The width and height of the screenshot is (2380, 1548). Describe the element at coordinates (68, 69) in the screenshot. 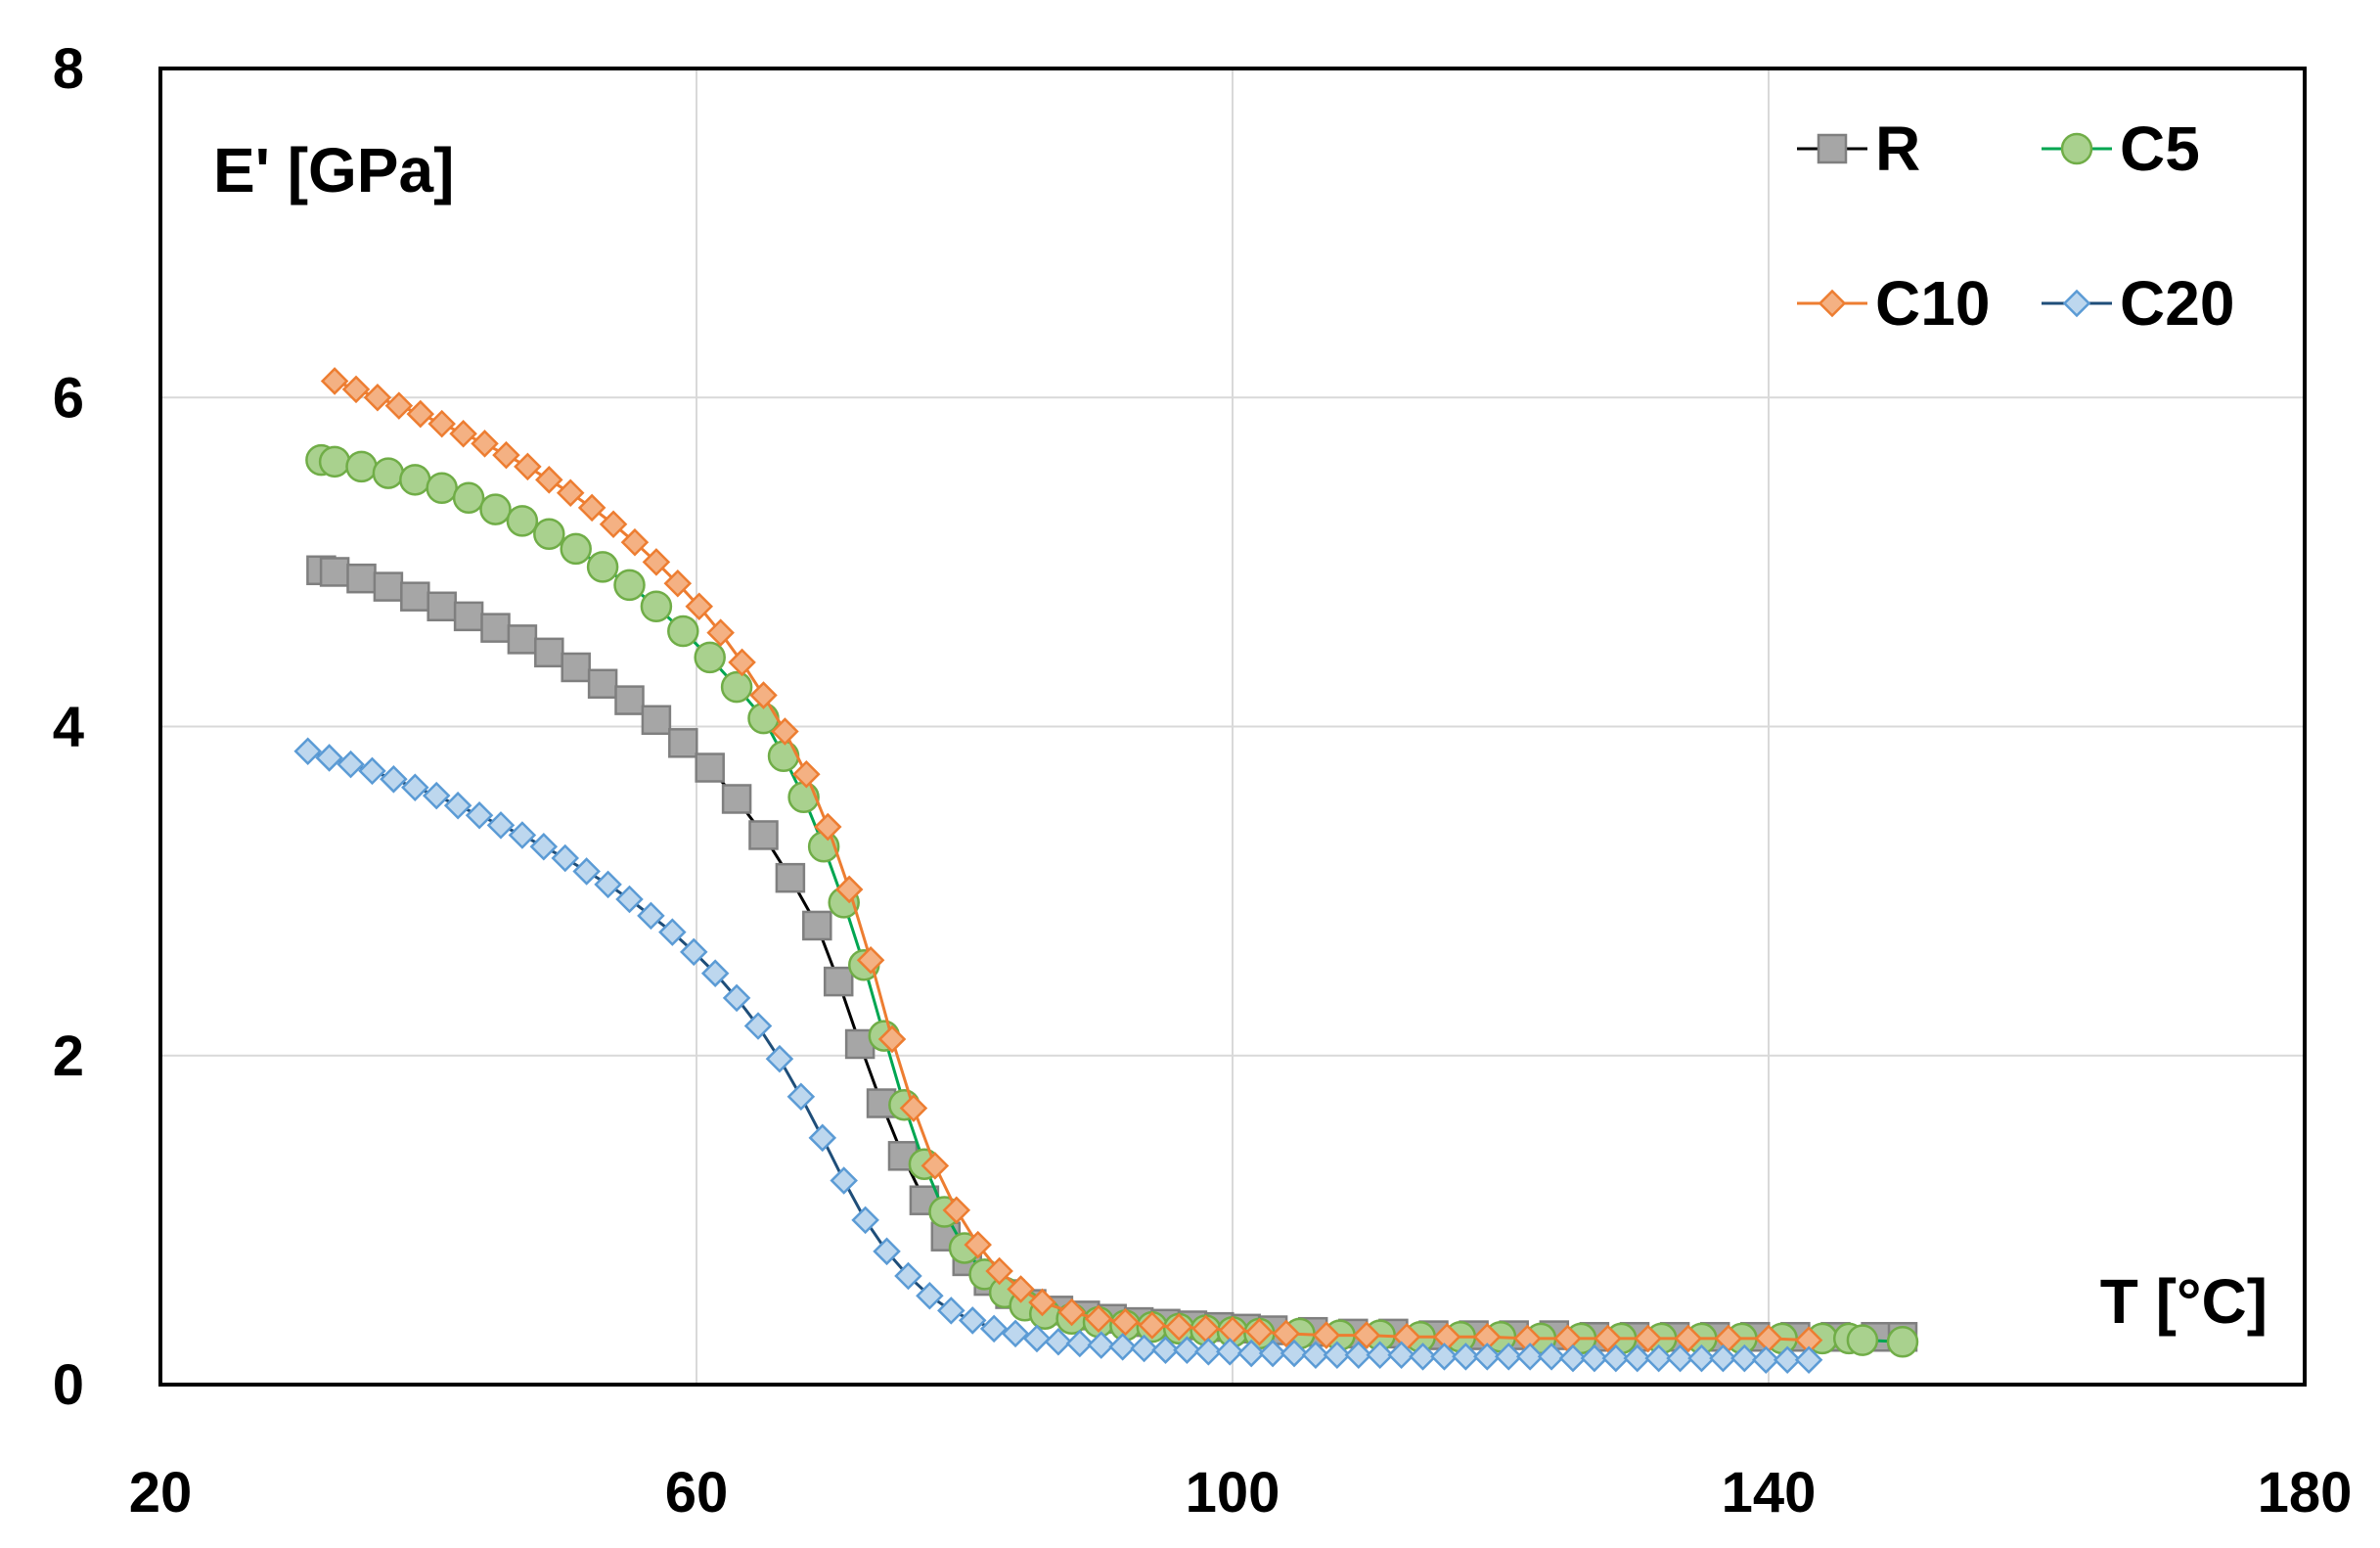

I see `y-tick-label: 8` at that location.